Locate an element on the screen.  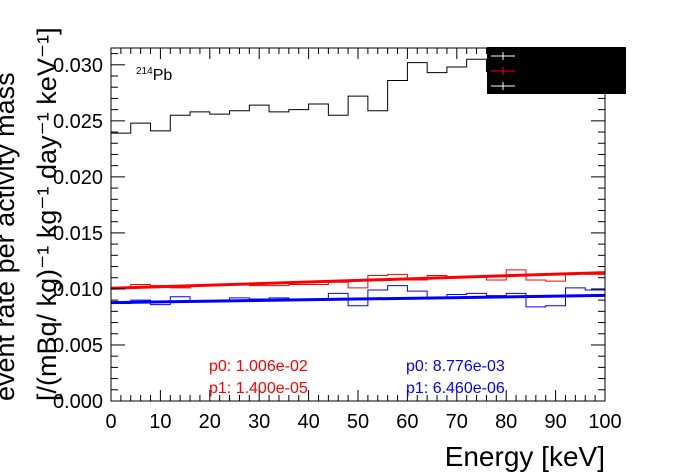
fit-p1-label: p1: 1.400e-05 is located at coordinates (258, 388).